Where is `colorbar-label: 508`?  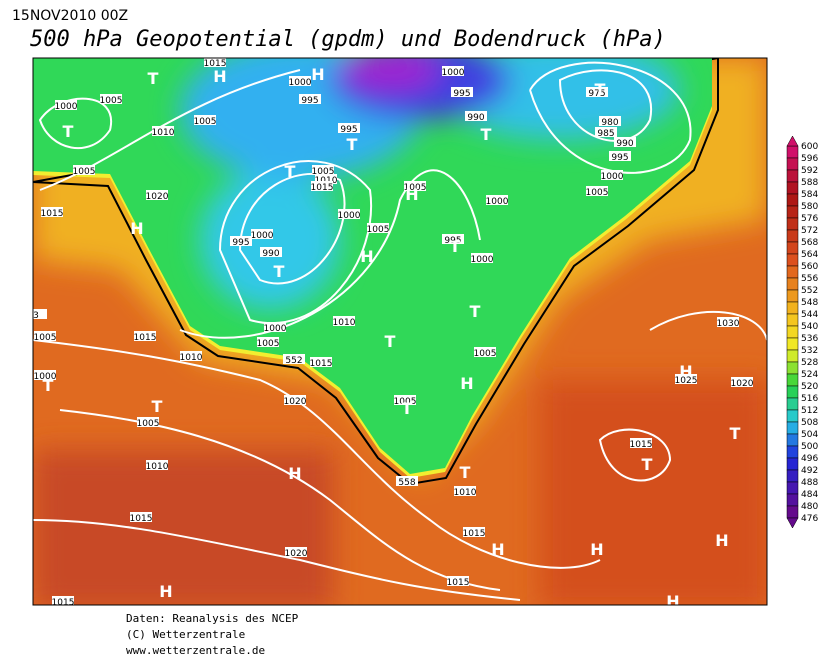
colorbar-label: 508 is located at coordinates (809, 423).